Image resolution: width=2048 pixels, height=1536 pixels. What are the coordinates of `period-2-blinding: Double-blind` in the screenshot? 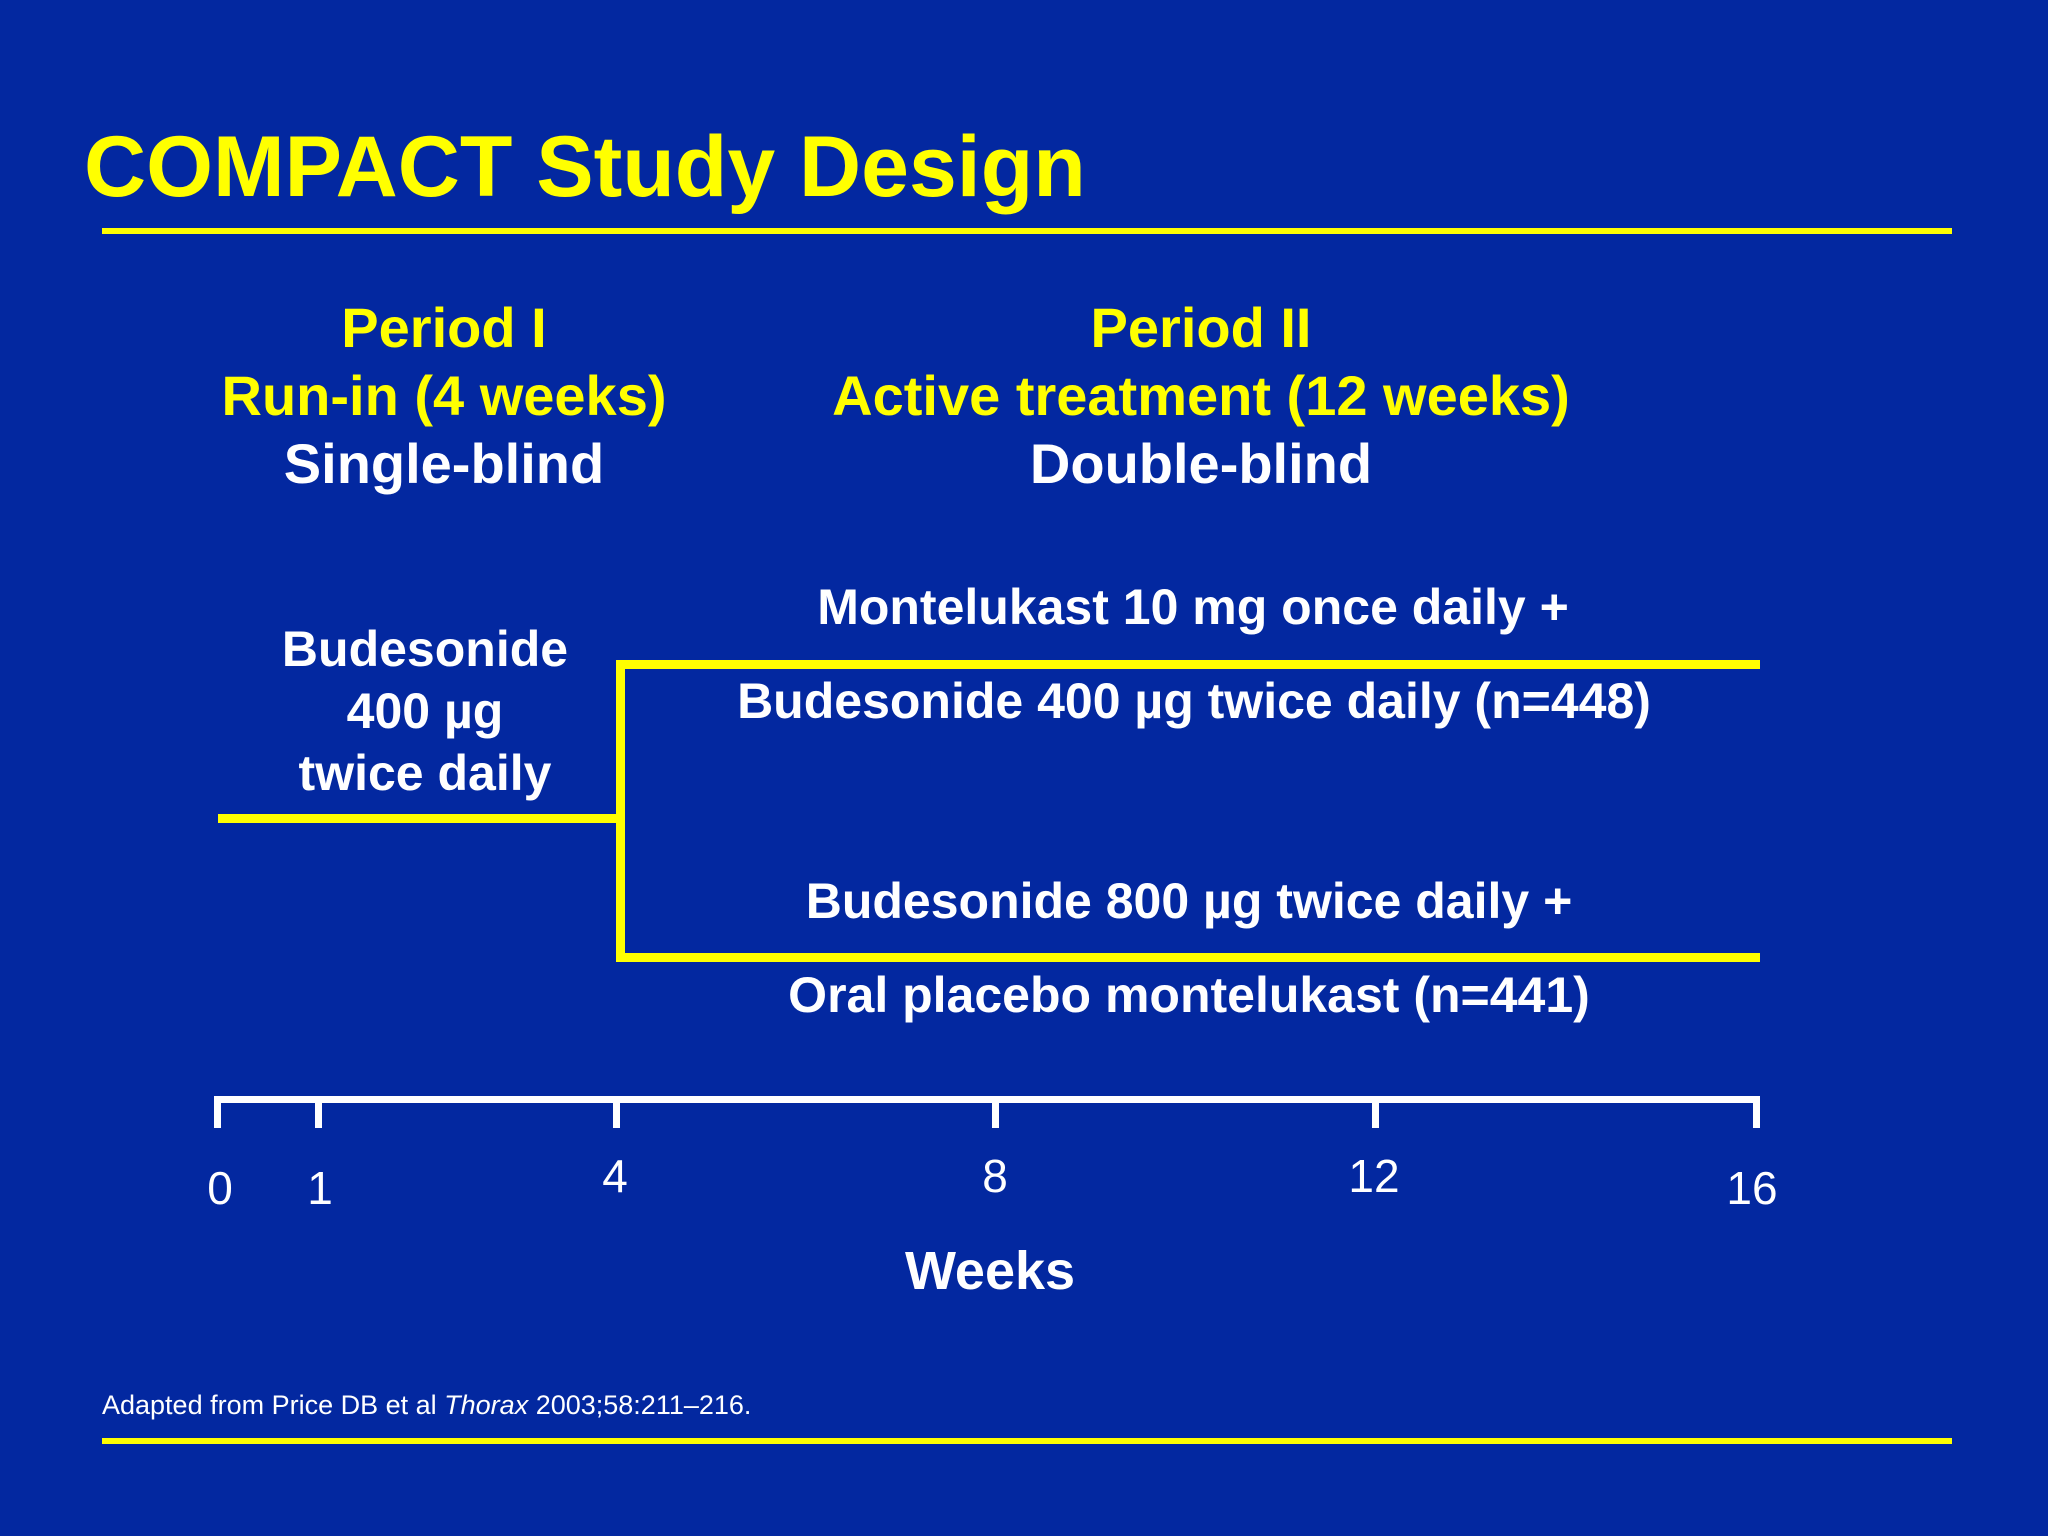 It's located at (1201, 463).